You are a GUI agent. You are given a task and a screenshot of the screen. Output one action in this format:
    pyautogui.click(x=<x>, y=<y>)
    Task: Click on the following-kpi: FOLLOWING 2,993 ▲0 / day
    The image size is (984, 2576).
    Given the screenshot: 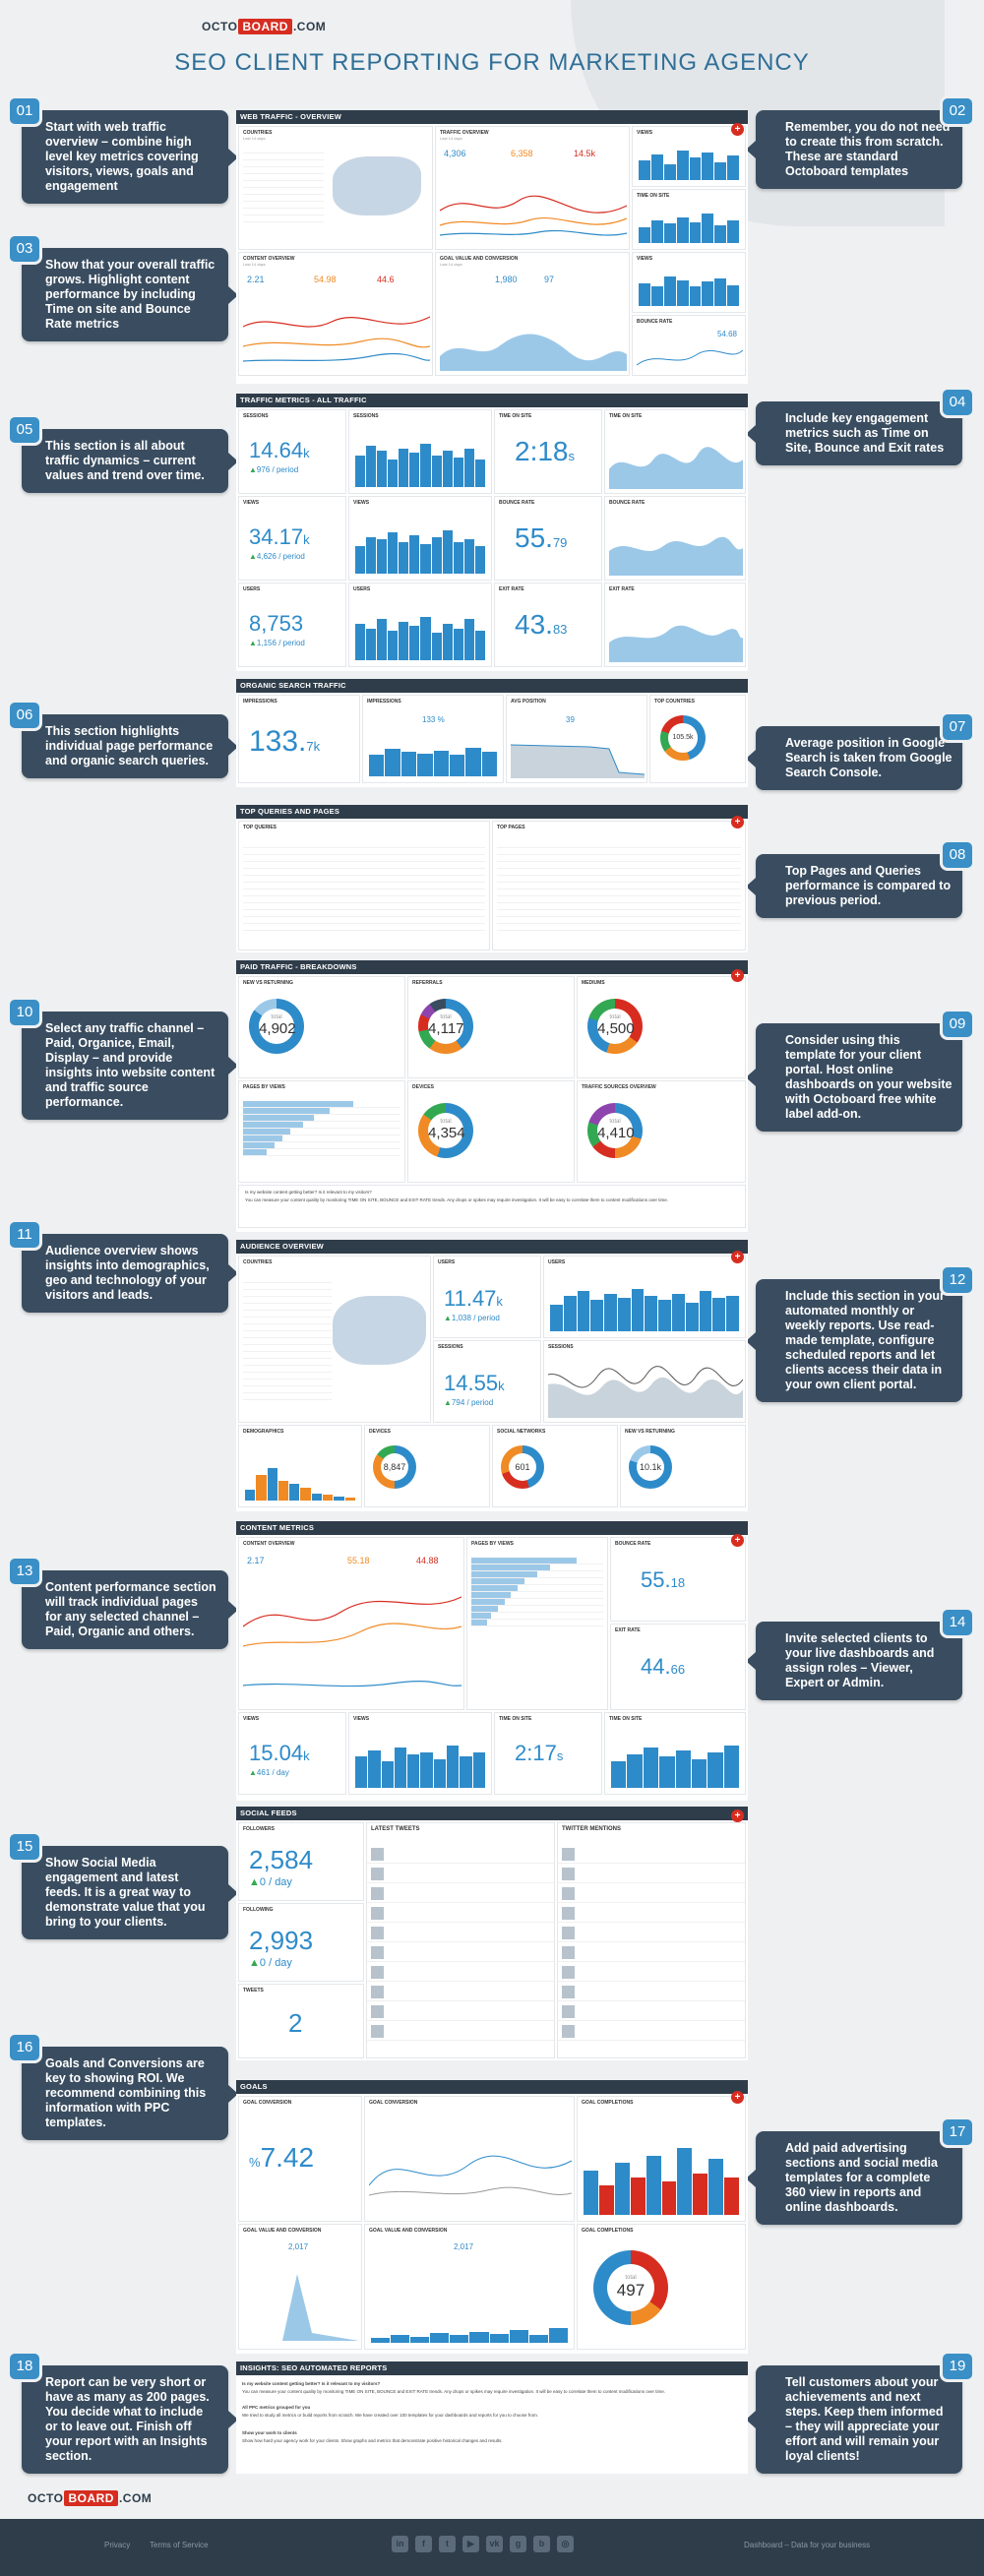 What is the action you would take?
    pyautogui.click(x=301, y=1942)
    